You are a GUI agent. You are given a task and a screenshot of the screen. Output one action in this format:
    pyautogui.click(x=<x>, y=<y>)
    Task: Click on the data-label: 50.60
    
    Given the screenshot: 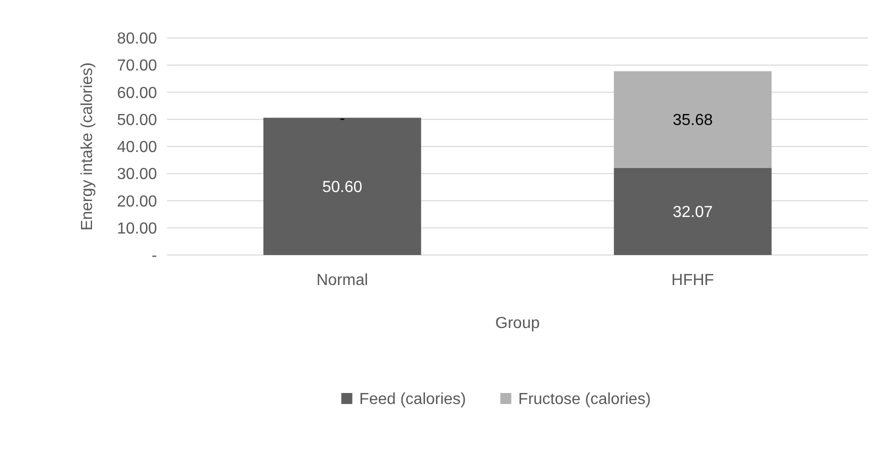 What is the action you would take?
    pyautogui.click(x=342, y=187)
    